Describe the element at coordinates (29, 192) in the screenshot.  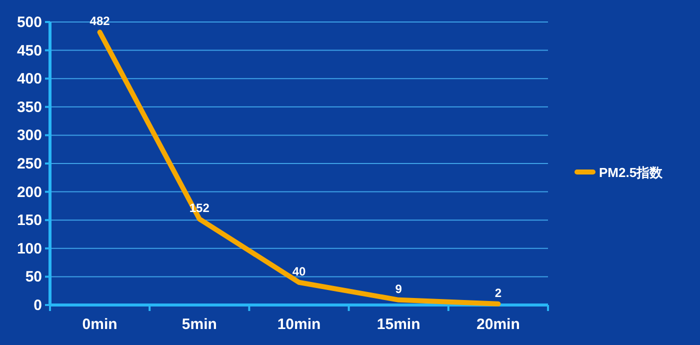
I see `y-tick-label: 200` at that location.